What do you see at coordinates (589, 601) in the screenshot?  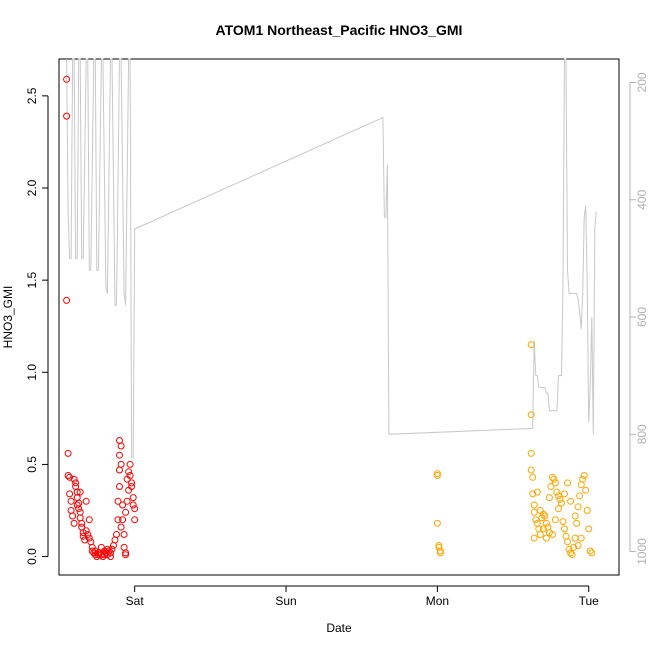 I see `x-tick-label: Tue` at bounding box center [589, 601].